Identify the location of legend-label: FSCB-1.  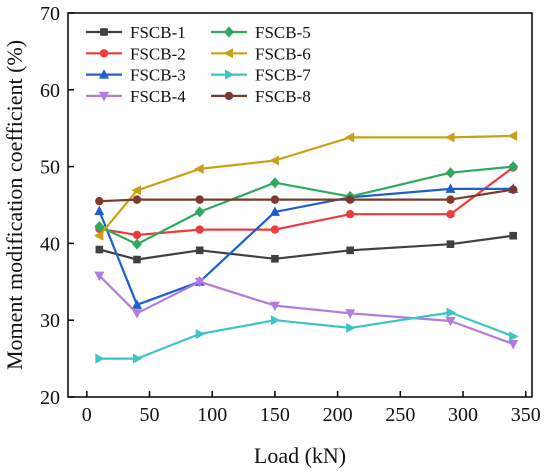
(158, 32).